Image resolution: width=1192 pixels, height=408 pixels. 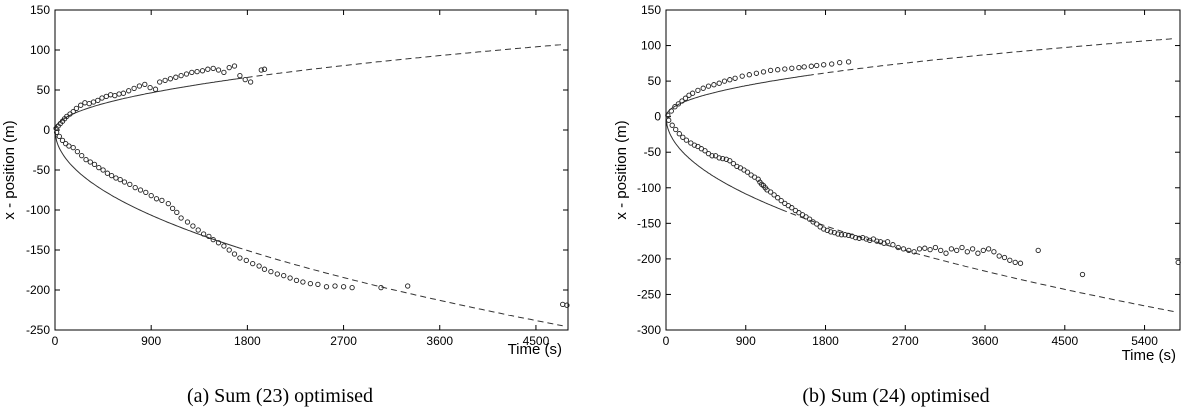 What do you see at coordinates (649, 223) in the screenshot?
I see `y-tick-label: -150` at bounding box center [649, 223].